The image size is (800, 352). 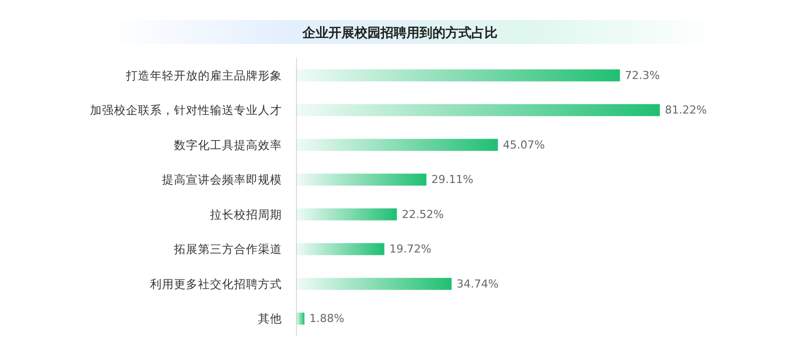 I want to click on data-label: 34.74%, so click(x=477, y=283).